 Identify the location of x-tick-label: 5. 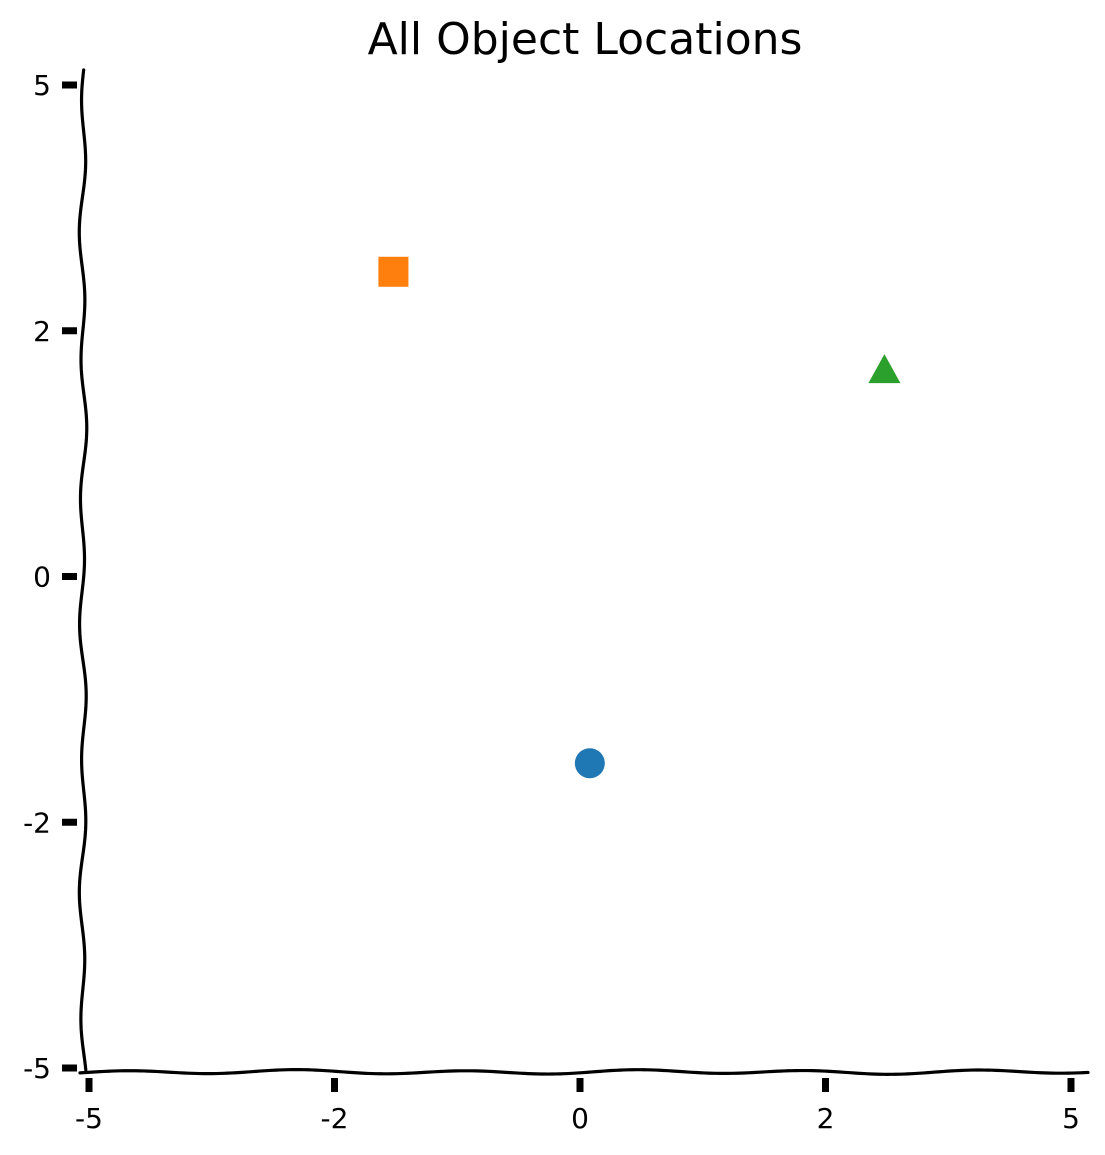
(1071, 1118).